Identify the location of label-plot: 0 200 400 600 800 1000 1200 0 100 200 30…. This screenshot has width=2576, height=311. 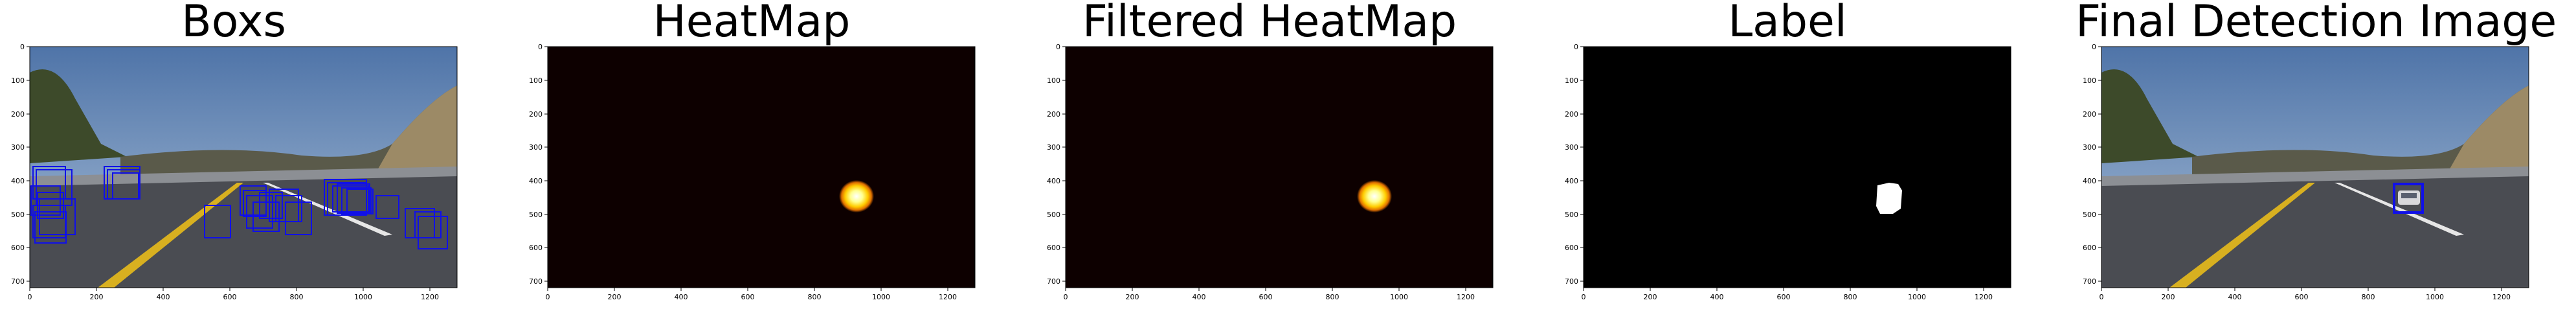
(1788, 172).